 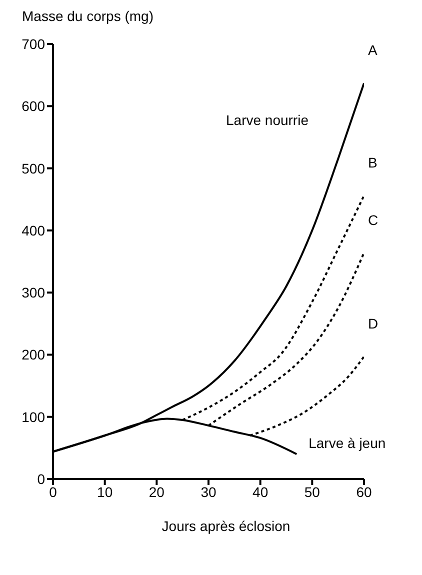 What do you see at coordinates (34, 106) in the screenshot?
I see `y-tick-label: 600` at bounding box center [34, 106].